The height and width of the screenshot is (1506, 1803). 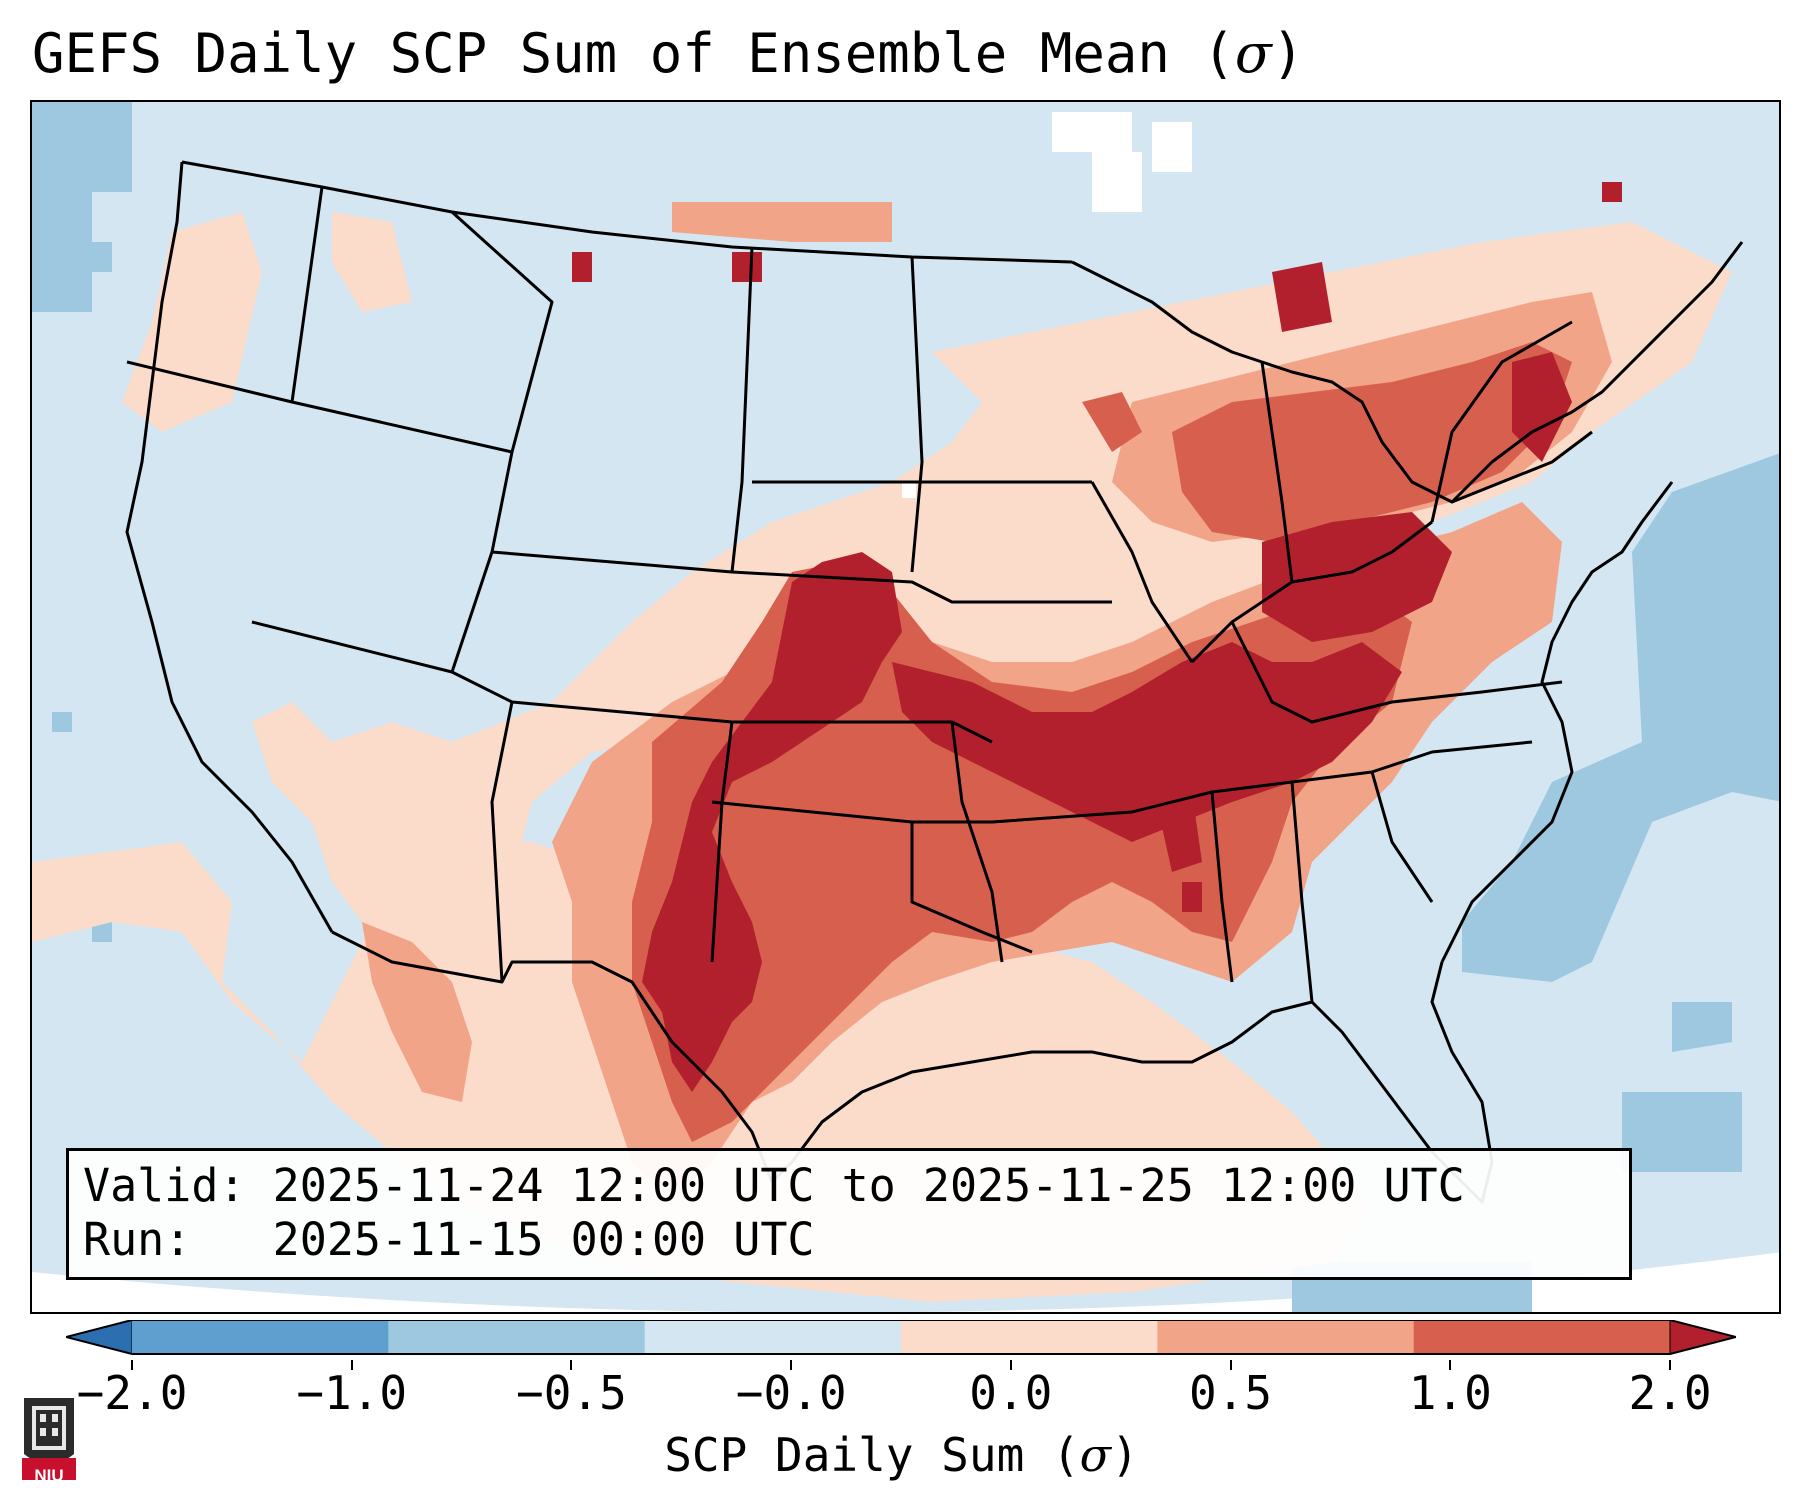 I want to click on colorbar-tick-label: 0.5, so click(x=1231, y=1393).